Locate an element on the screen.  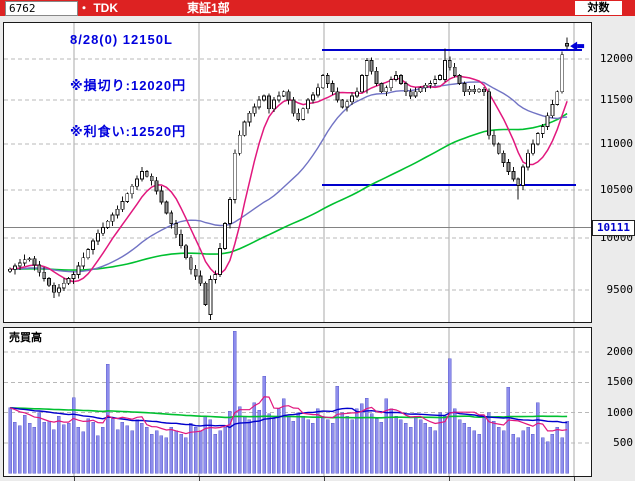
volume-axis-label: 2000 is located at coordinates (620, 351).